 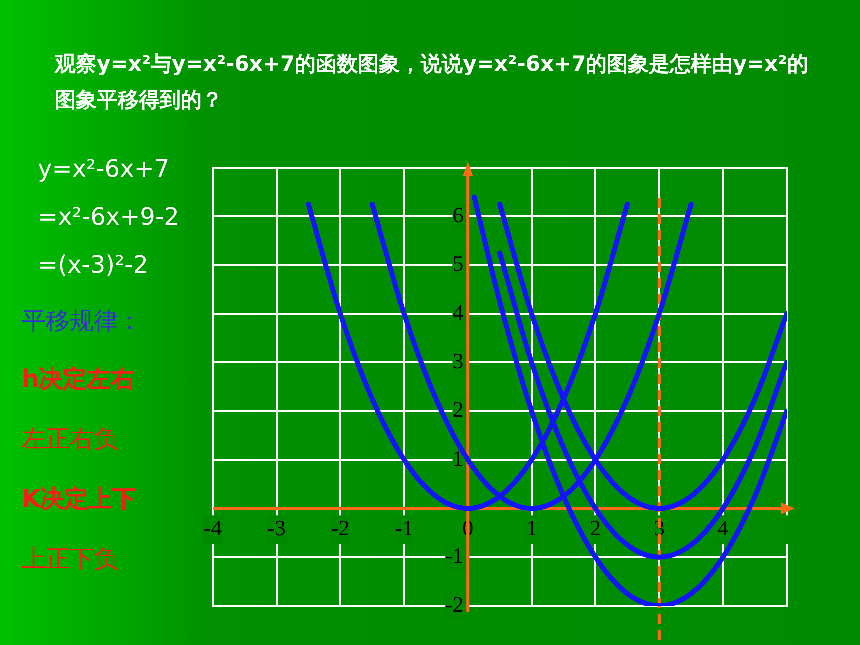 What do you see at coordinates (456, 604) in the screenshot?
I see `y-tick-label: -2` at bounding box center [456, 604].